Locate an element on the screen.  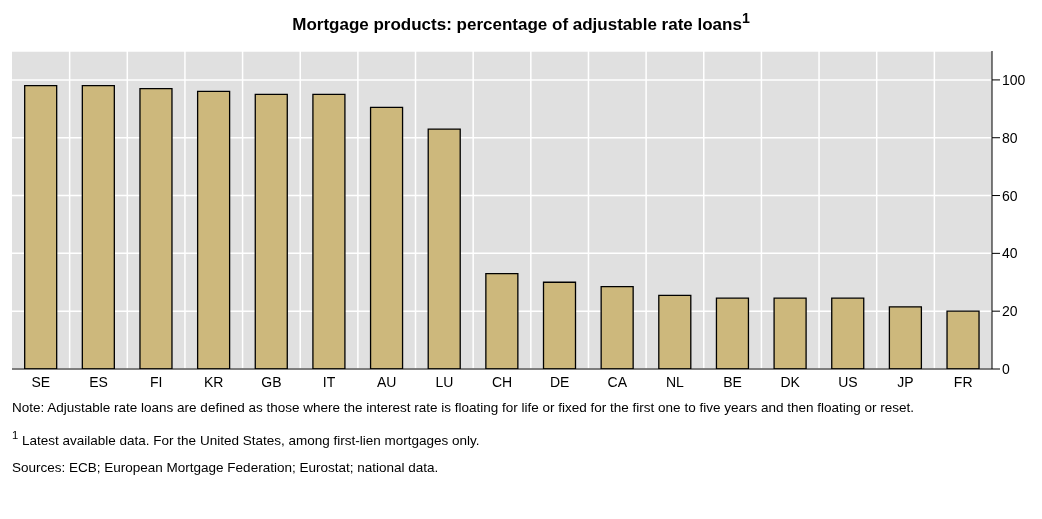
x-tick-label: CH is located at coordinates (502, 381).